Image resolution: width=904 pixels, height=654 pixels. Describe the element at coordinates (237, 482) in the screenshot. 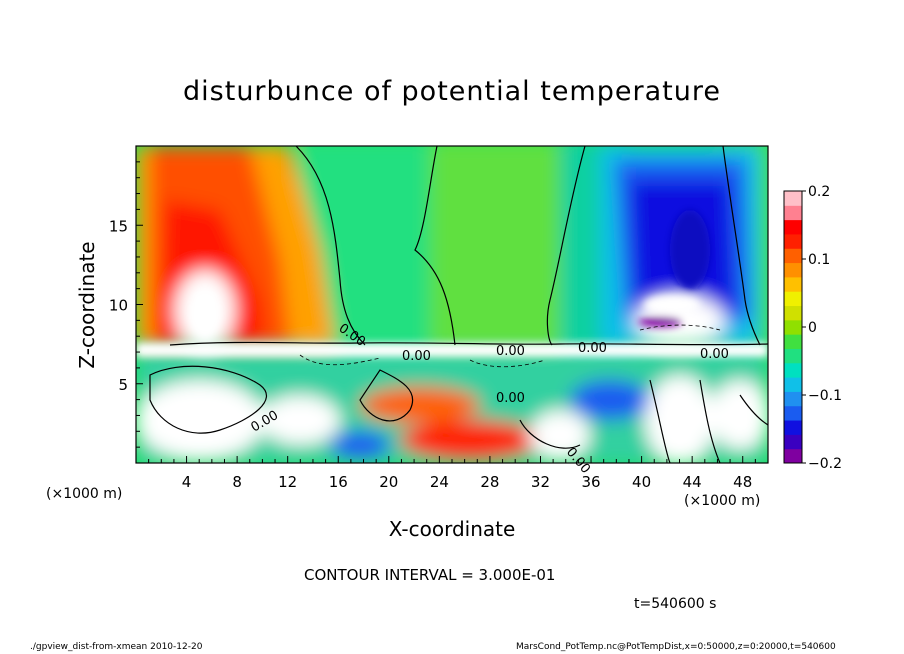

I see `x-tick-label: 8` at that location.